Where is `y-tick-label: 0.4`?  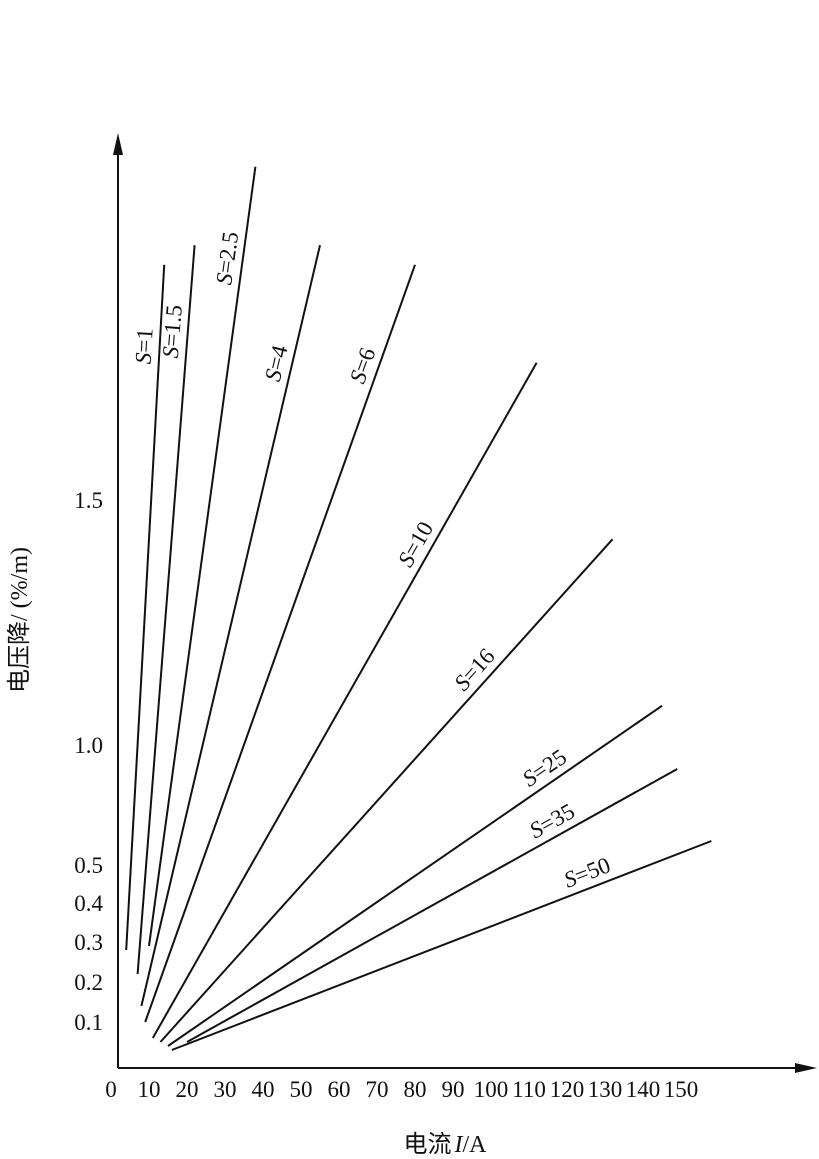
y-tick-label: 0.4 is located at coordinates (88, 903).